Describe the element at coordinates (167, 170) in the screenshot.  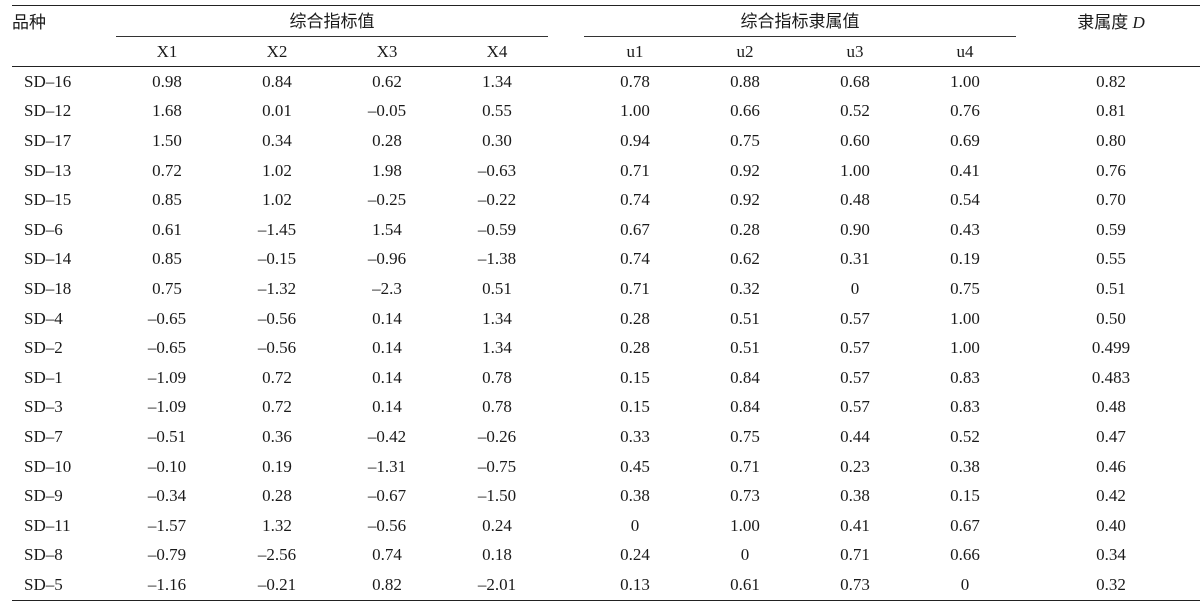
I see `x1-cell: 0.72` at that location.